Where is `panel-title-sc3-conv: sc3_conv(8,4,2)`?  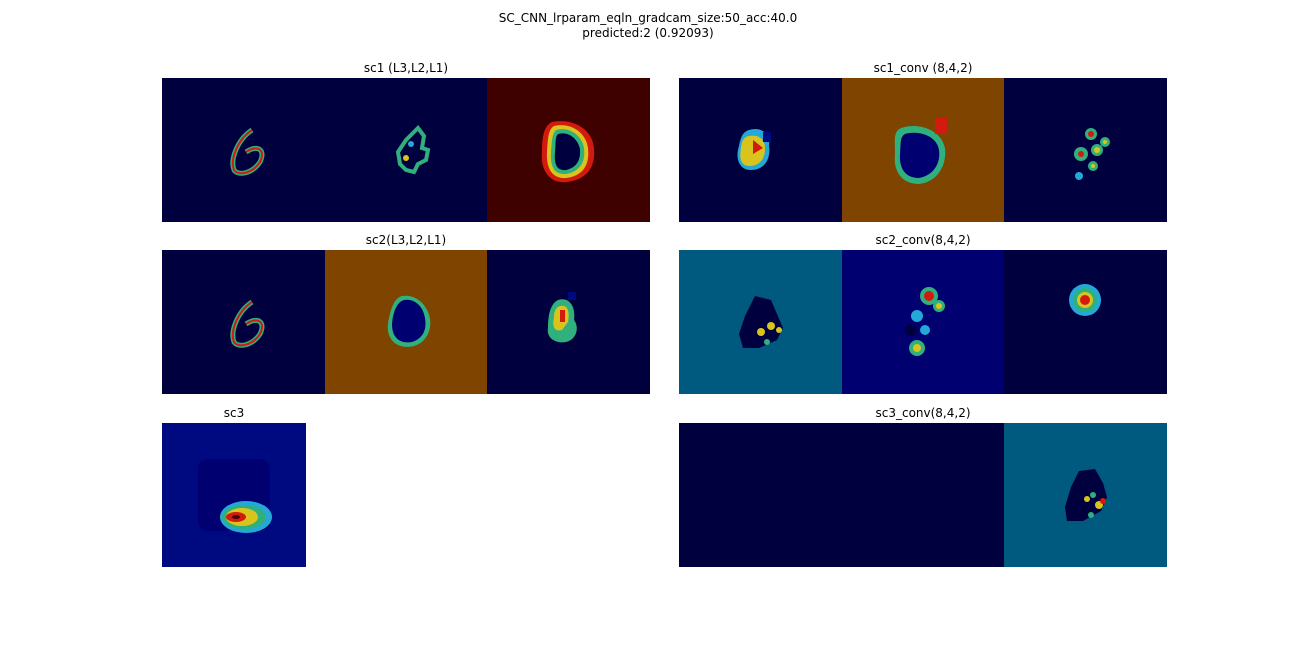
panel-title-sc3-conv: sc3_conv(8,4,2) is located at coordinates (923, 413).